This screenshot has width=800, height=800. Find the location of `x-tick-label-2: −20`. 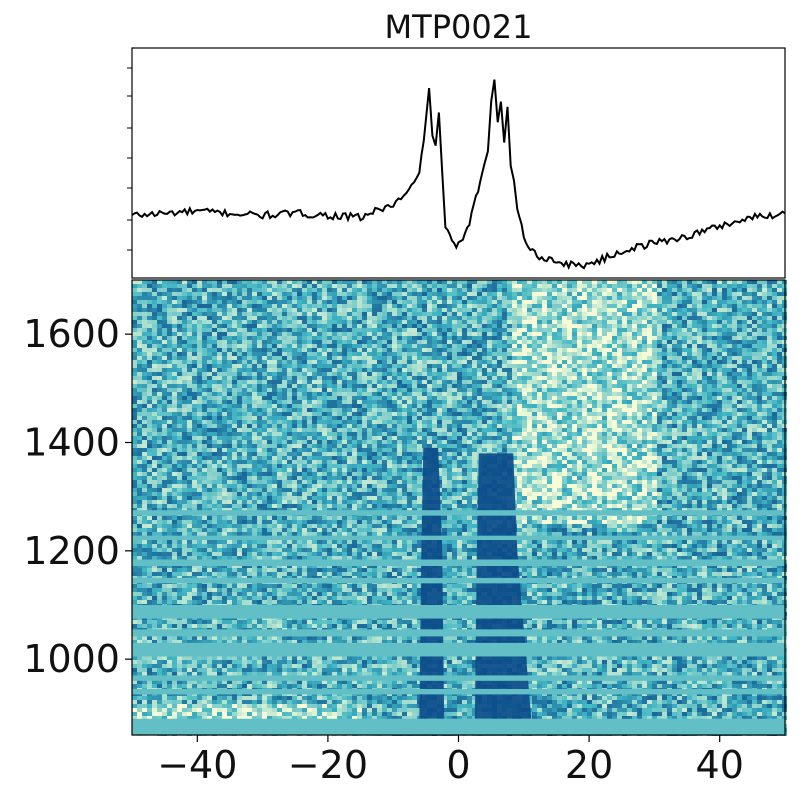

x-tick-label-2: −20 is located at coordinates (328, 765).